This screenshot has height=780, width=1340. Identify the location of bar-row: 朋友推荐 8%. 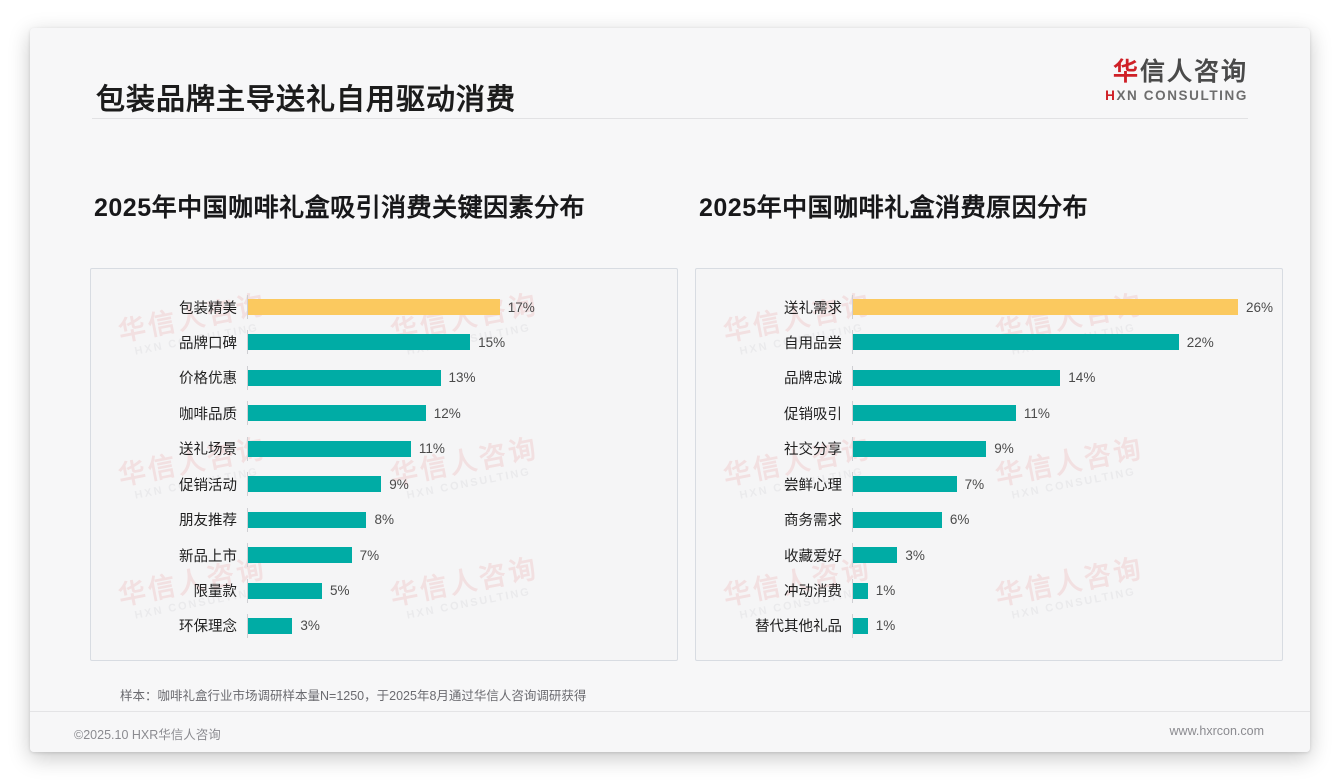
(384, 519).